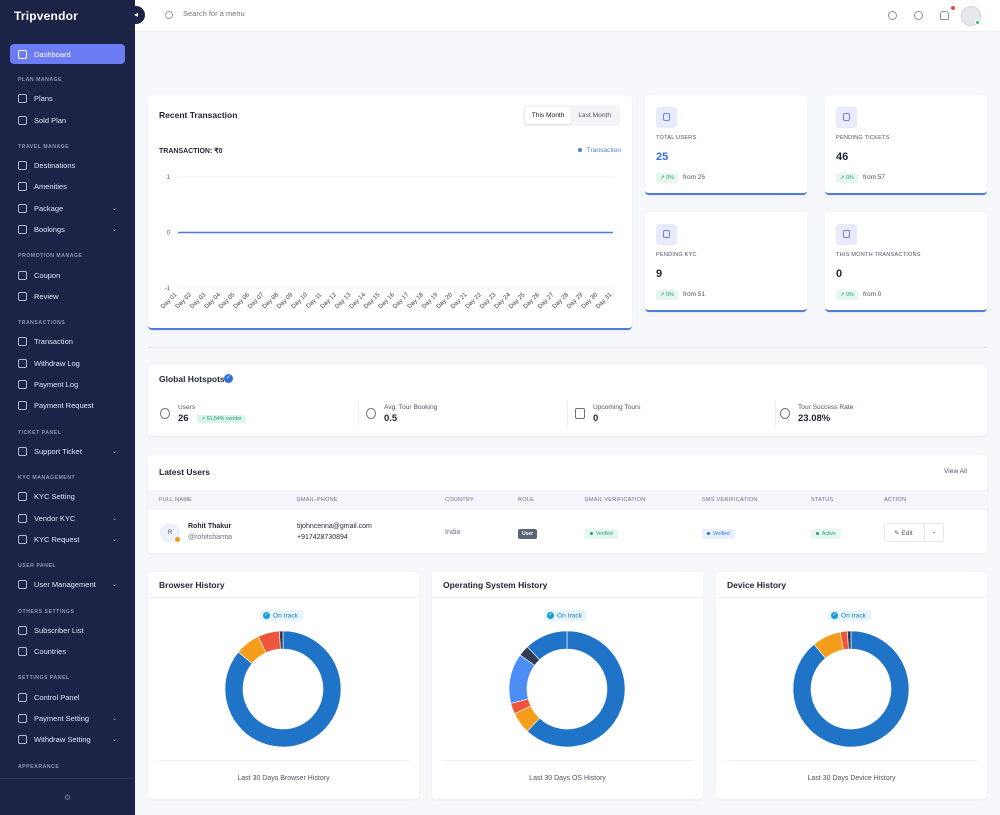 This screenshot has height=815, width=1000. Describe the element at coordinates (50, 256) in the screenshot. I see `sidebar-section-label: PROMOTION MANAGE` at that location.